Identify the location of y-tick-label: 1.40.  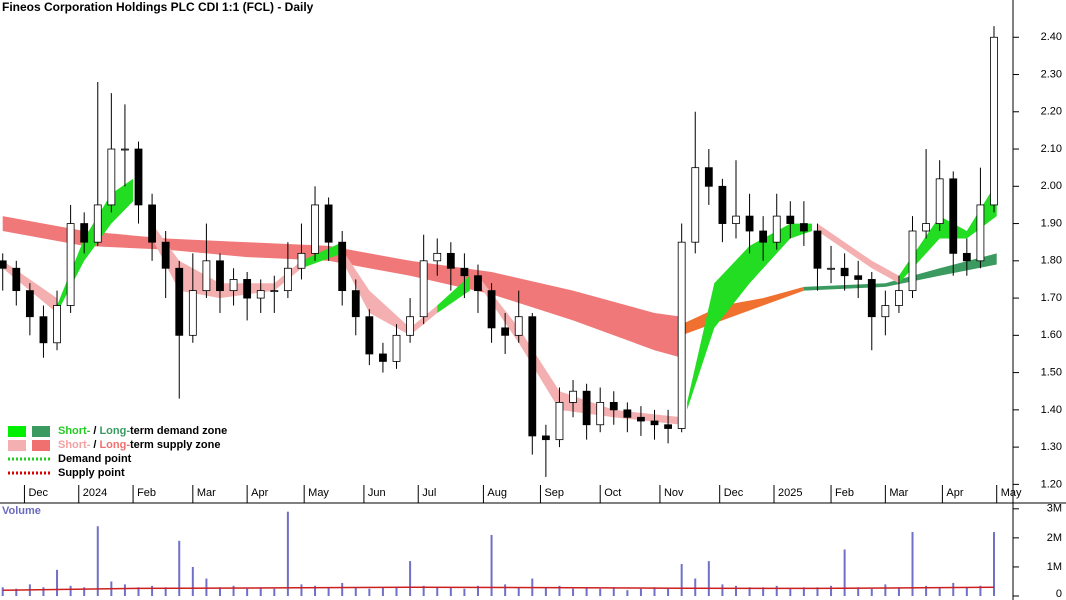
(1051, 410).